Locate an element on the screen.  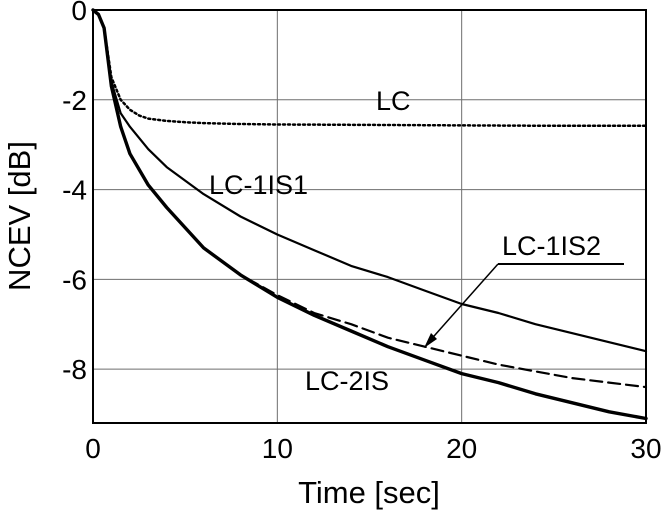
y-tick-label: -4 is located at coordinates (74, 190).